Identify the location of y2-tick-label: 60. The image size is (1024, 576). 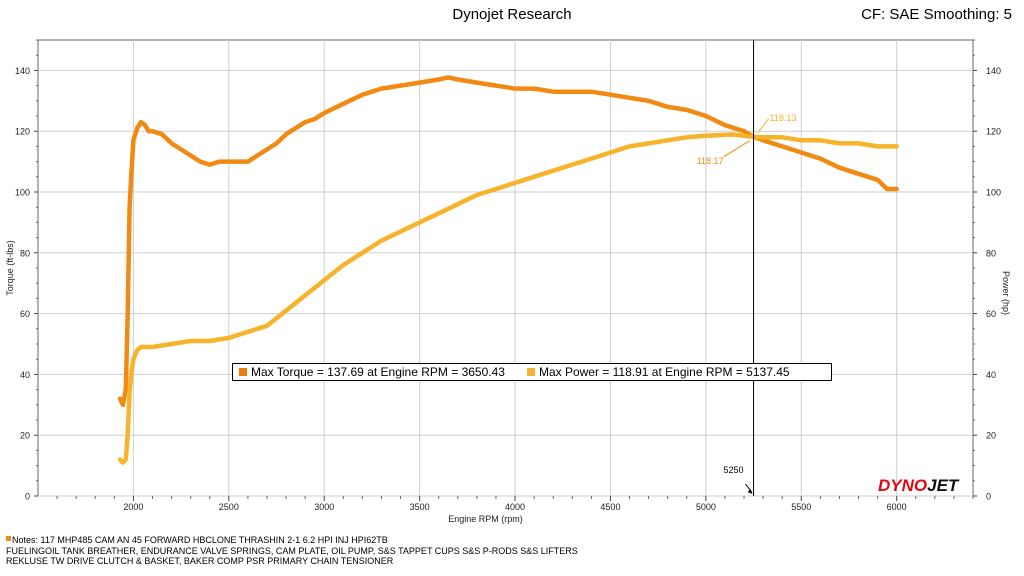
(991, 314).